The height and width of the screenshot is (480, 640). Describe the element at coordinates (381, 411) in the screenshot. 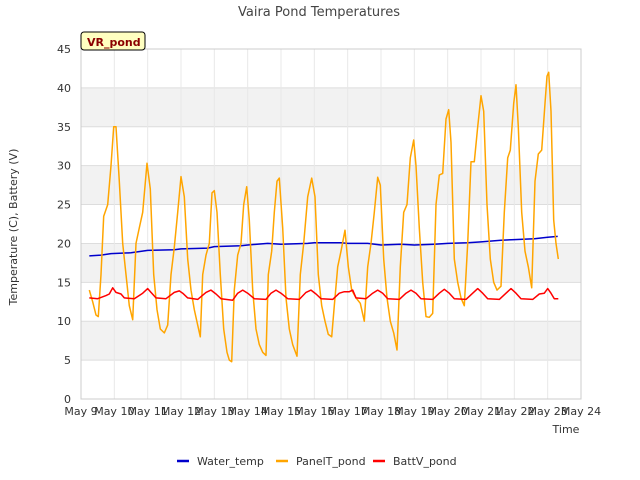

I see `x-tick-label: May 18` at that location.